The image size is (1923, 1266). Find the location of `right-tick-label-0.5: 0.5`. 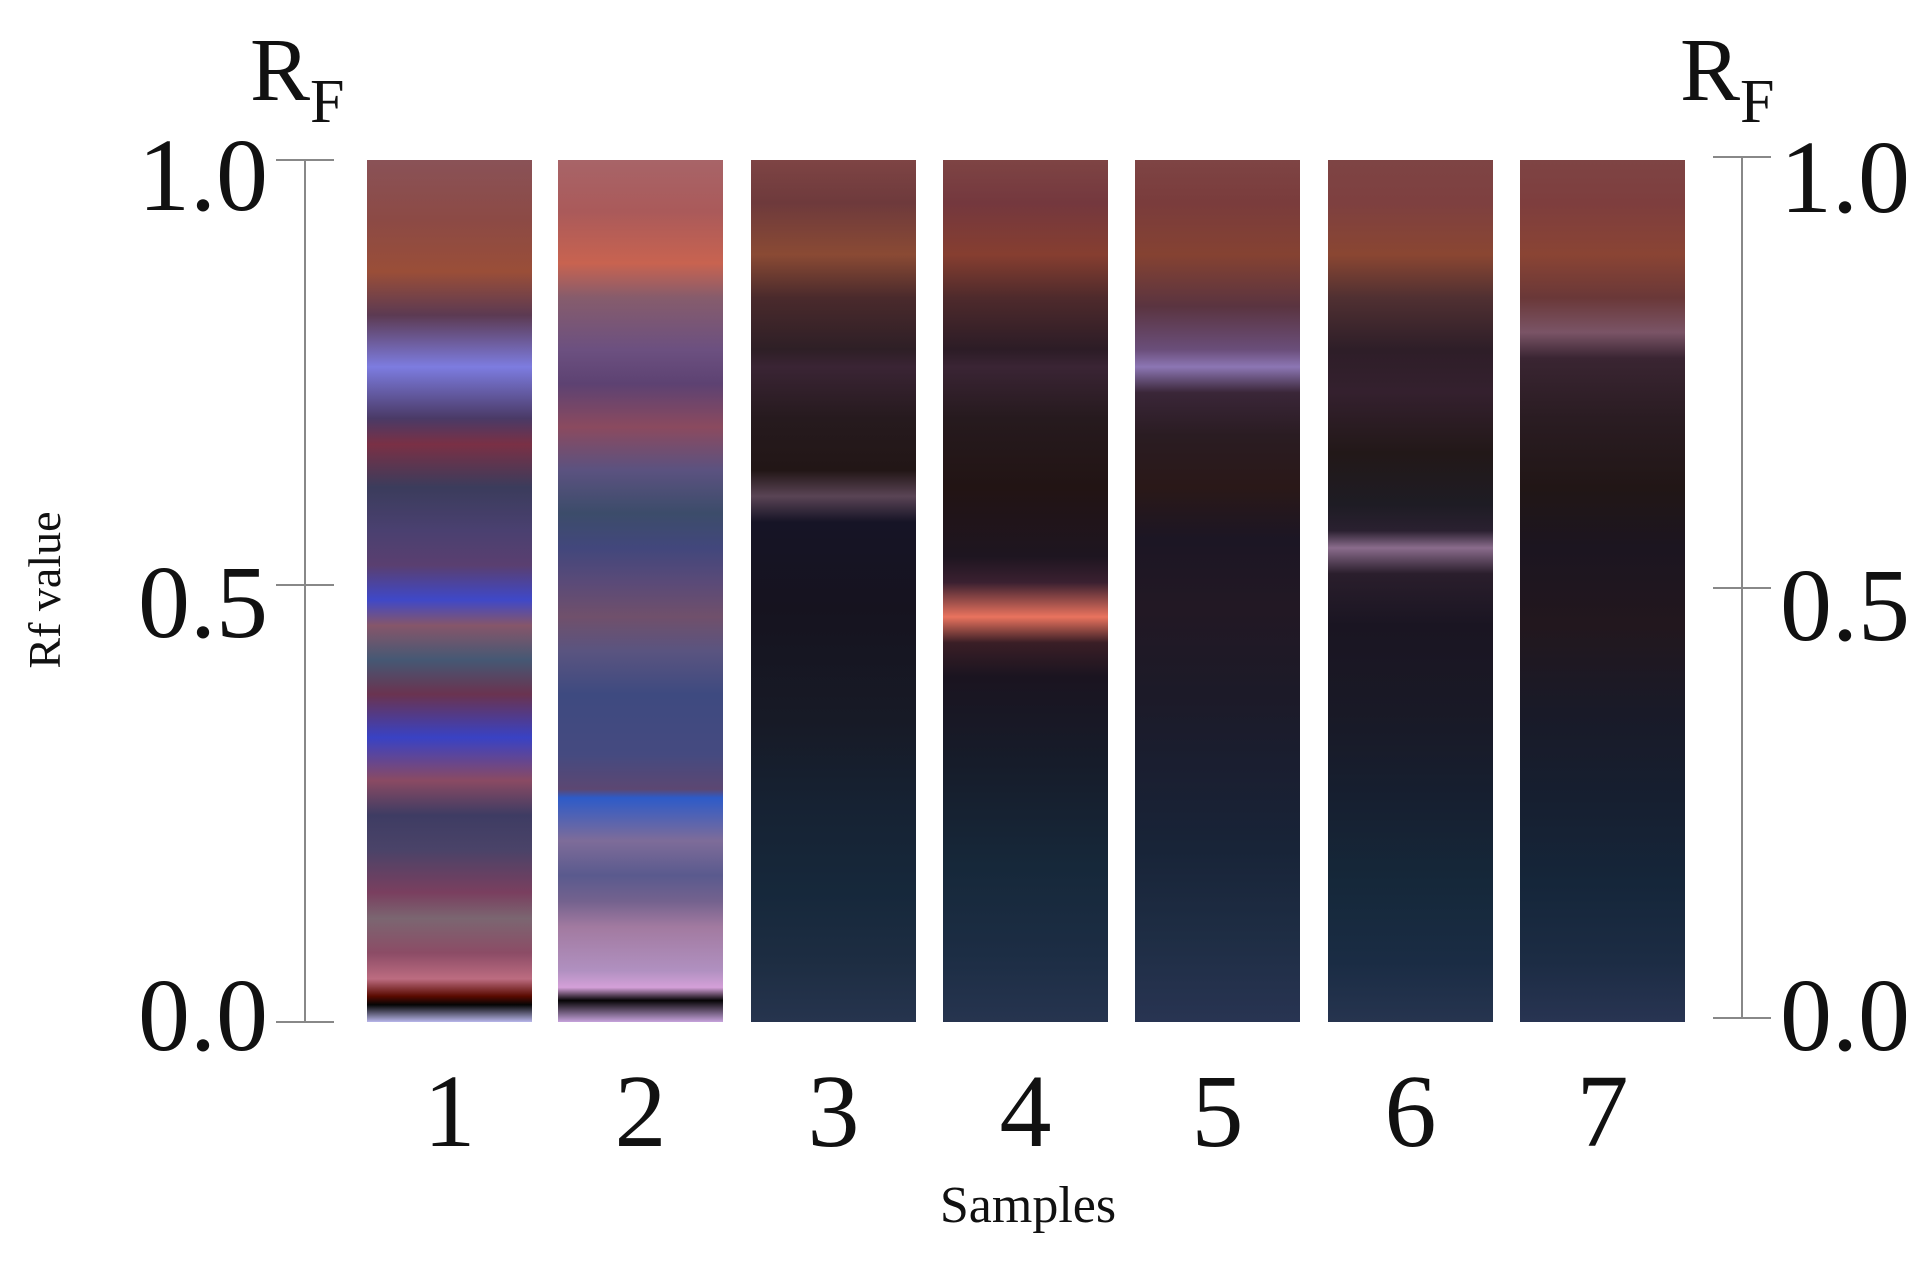

right-tick-label-0.5: 0.5 is located at coordinates (1845, 605).